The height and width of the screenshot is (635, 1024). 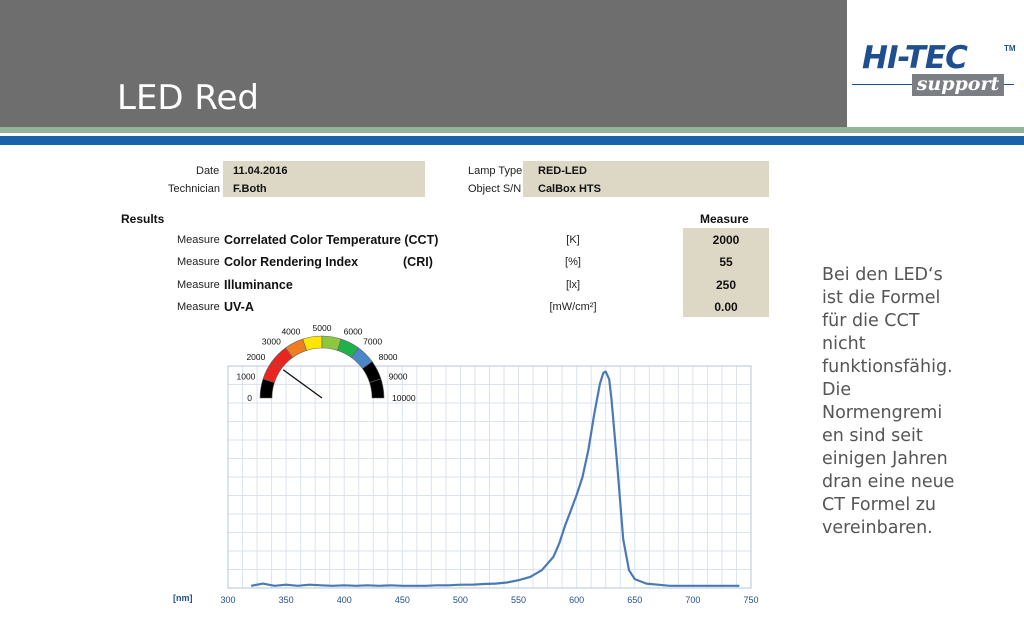 What do you see at coordinates (404, 398) in the screenshot?
I see `gauge-tick-10000: 10000` at bounding box center [404, 398].